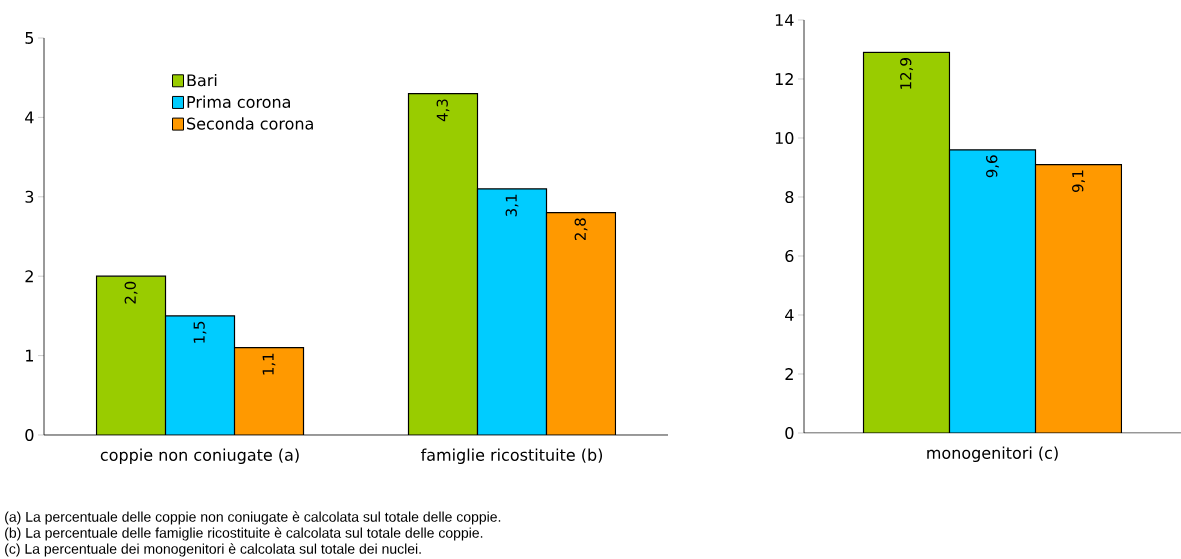 This screenshot has width=1181, height=559. What do you see at coordinates (443, 110) in the screenshot?
I see `data-label: 4,3` at bounding box center [443, 110].